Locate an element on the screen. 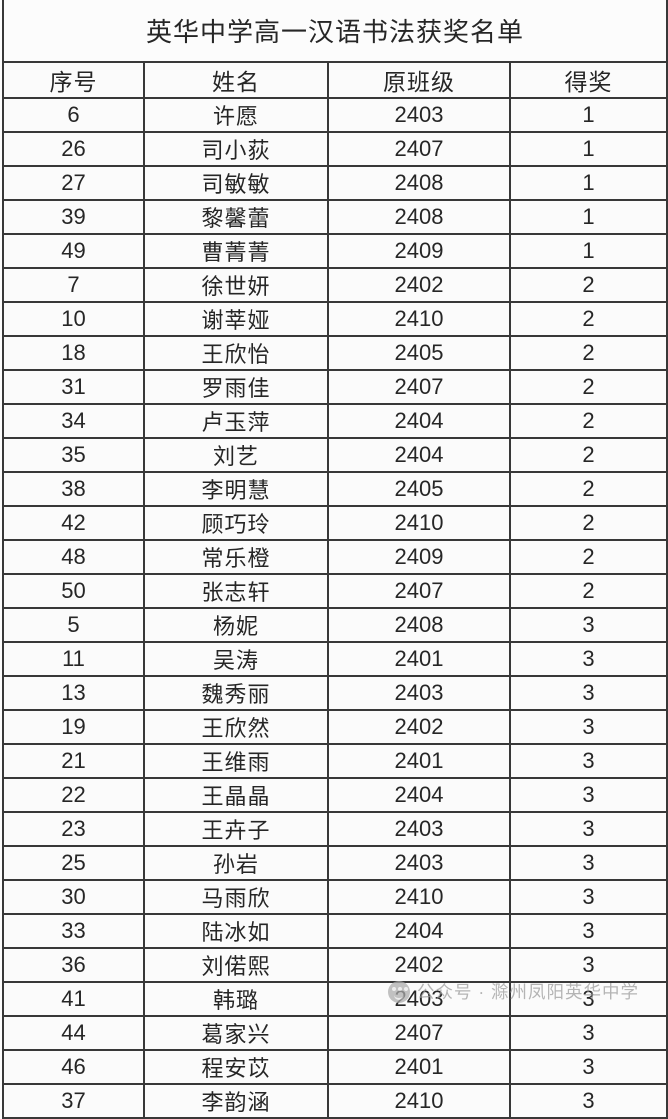 This screenshot has width=668, height=1119. column-header-class: 原班级 is located at coordinates (419, 80).